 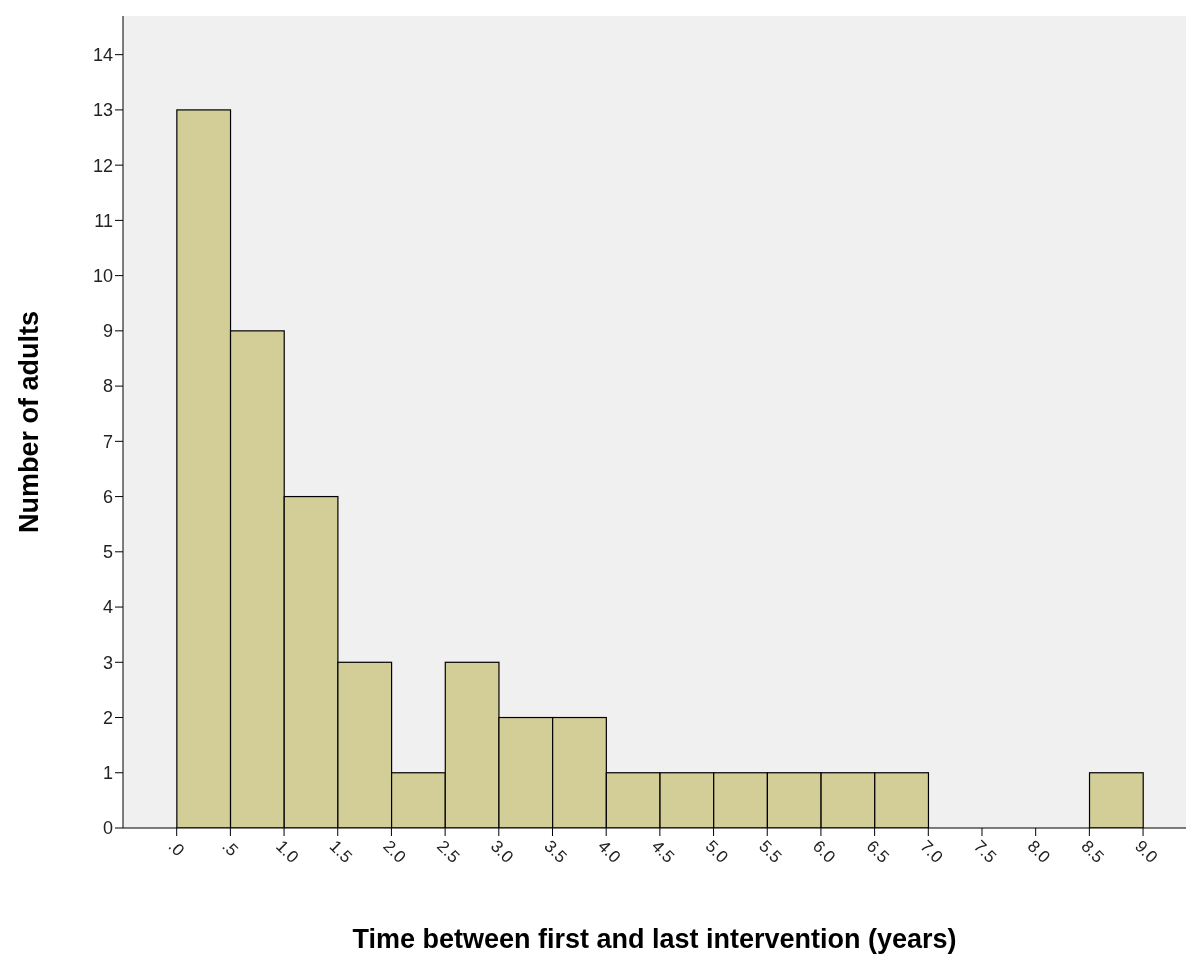 I want to click on x-tick-label: 7.0, so click(x=931, y=851).